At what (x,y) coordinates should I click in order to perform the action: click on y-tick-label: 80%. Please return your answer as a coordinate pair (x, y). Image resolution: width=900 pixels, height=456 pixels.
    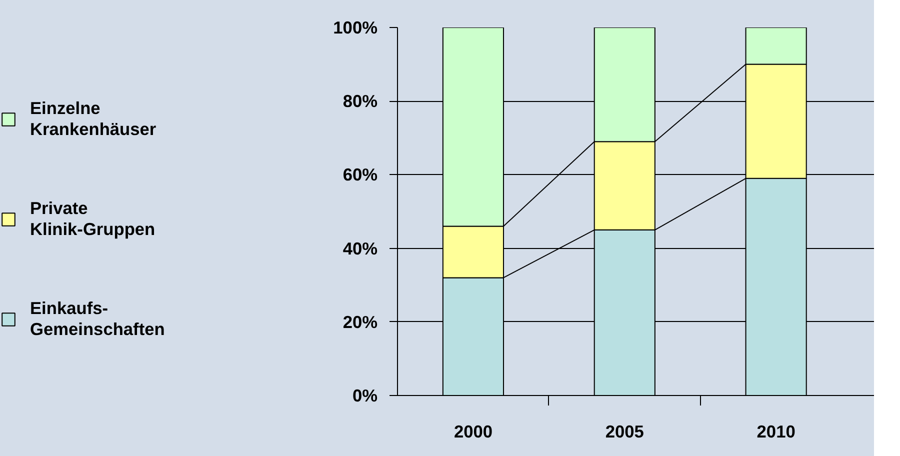
    Looking at the image, I should click on (360, 101).